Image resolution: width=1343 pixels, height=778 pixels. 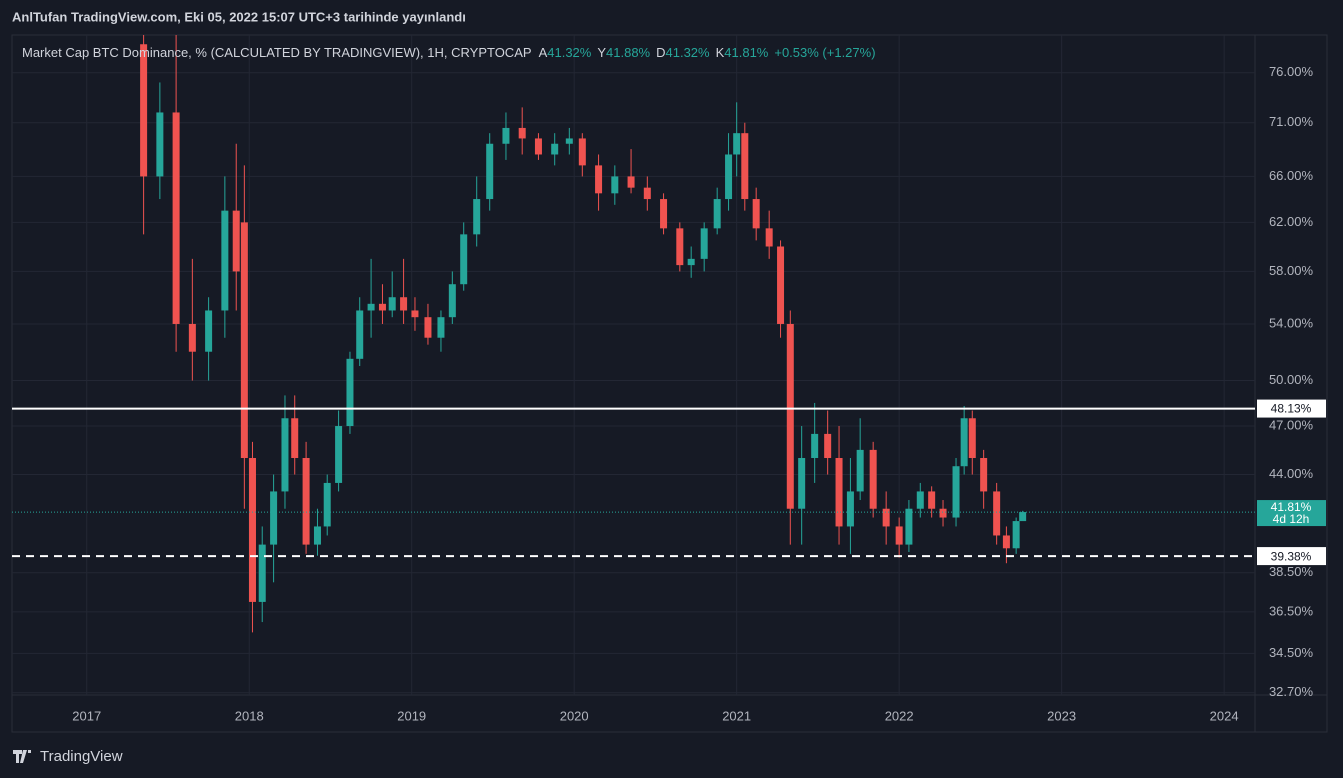 I want to click on ohlc-value: 41.32%, so click(x=569, y=52).